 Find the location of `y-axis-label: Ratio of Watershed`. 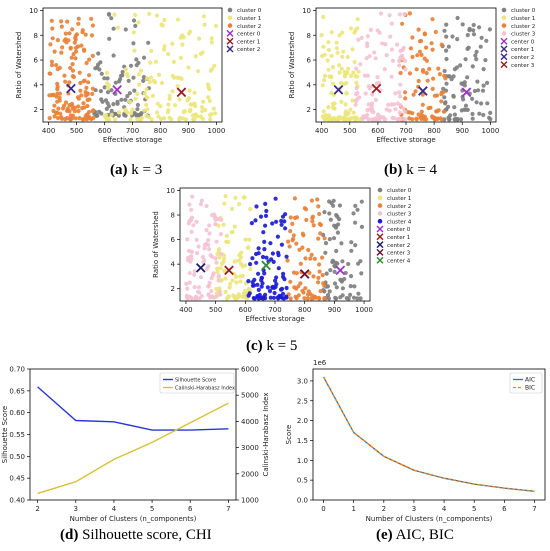

y-axis-label: Ratio of Watershed is located at coordinates (19, 65).